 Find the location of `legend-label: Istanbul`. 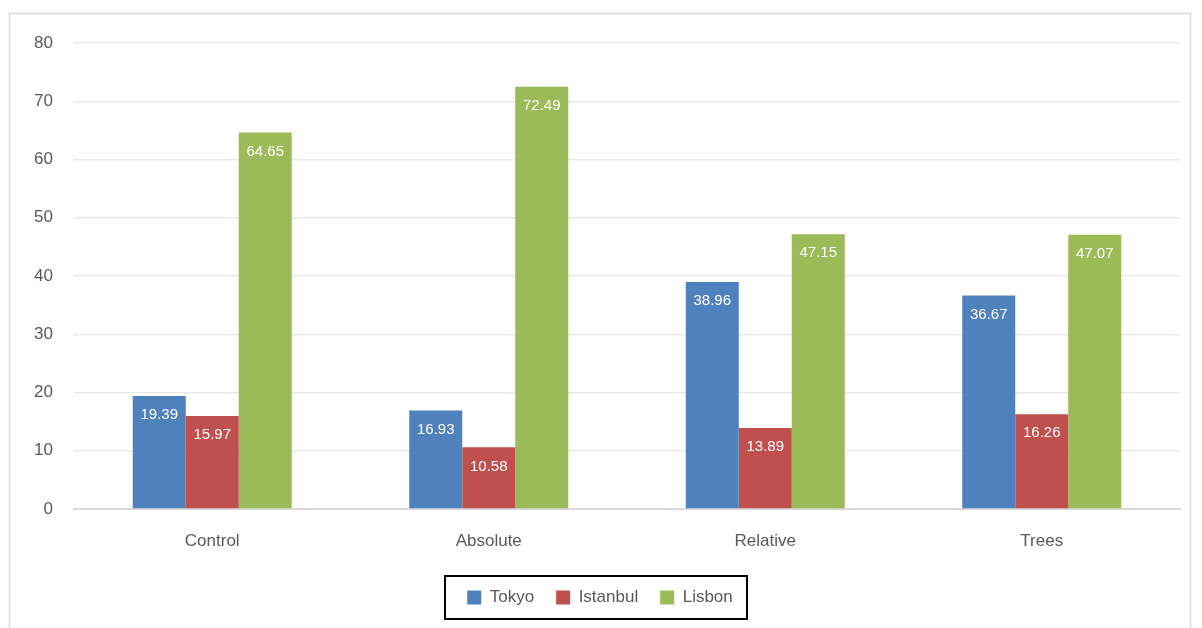

legend-label: Istanbul is located at coordinates (608, 597).